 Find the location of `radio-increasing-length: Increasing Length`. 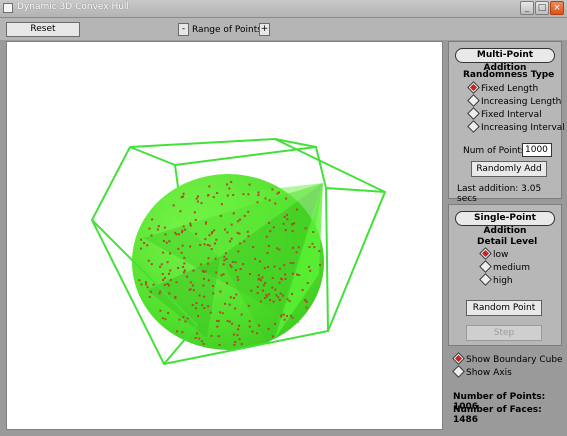

radio-increasing-length: Increasing Length is located at coordinates (514, 101).